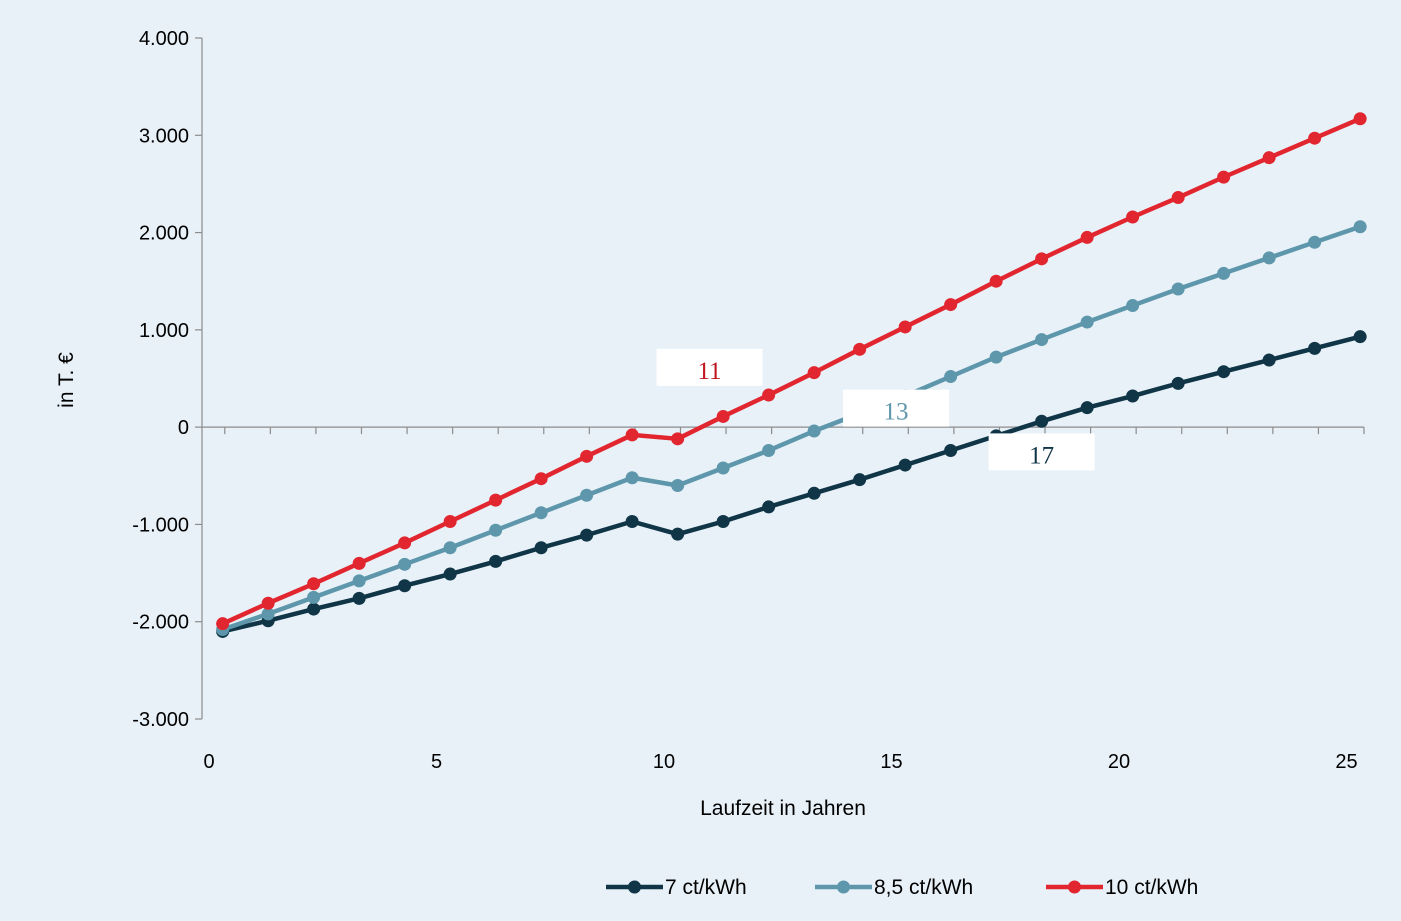 This screenshot has width=1401, height=921. What do you see at coordinates (164, 331) in the screenshot?
I see `y-tick-label: 1.000` at bounding box center [164, 331].